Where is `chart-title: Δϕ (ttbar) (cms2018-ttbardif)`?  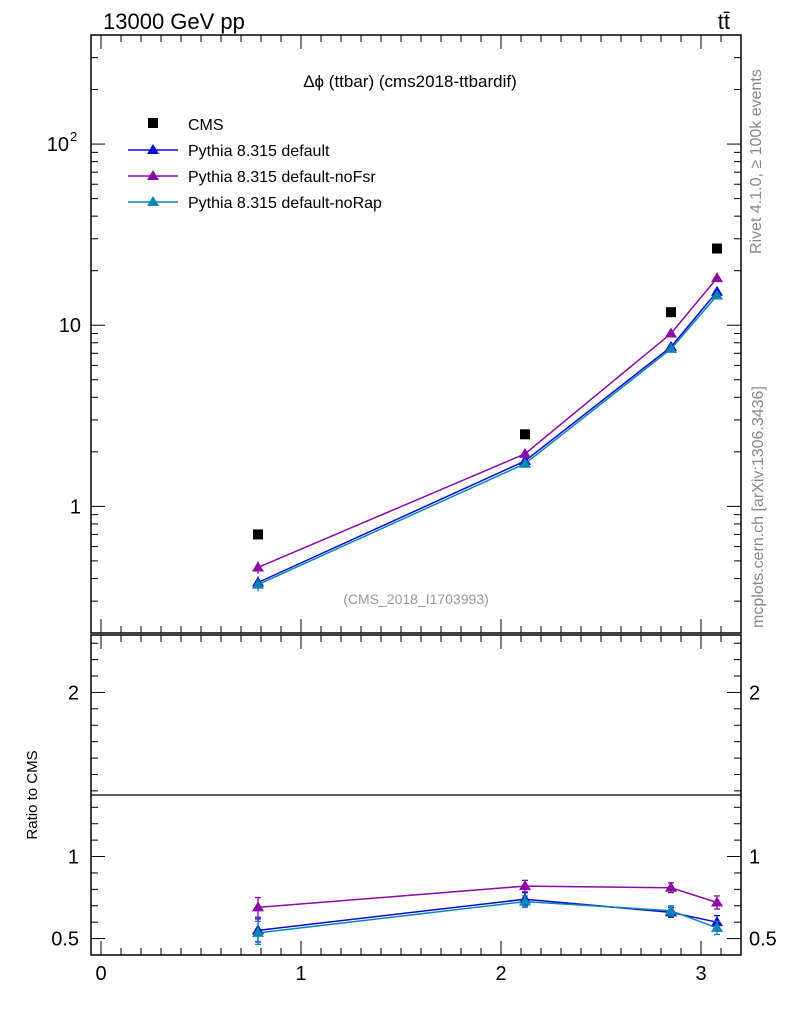
chart-title: Δϕ (ttbar) (cms2018-ttbardif) is located at coordinates (410, 81).